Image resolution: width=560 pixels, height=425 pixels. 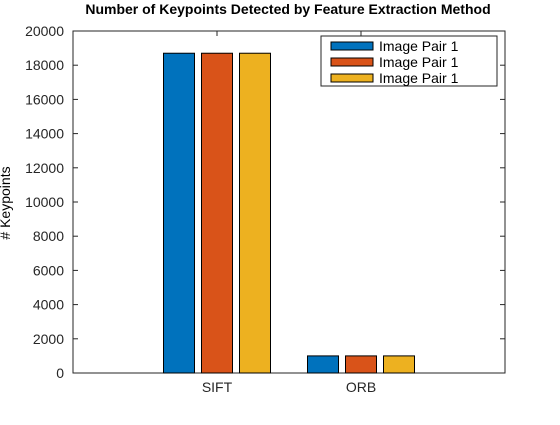 What do you see at coordinates (48, 305) in the screenshot?
I see `y-tick-label: 4000` at bounding box center [48, 305].